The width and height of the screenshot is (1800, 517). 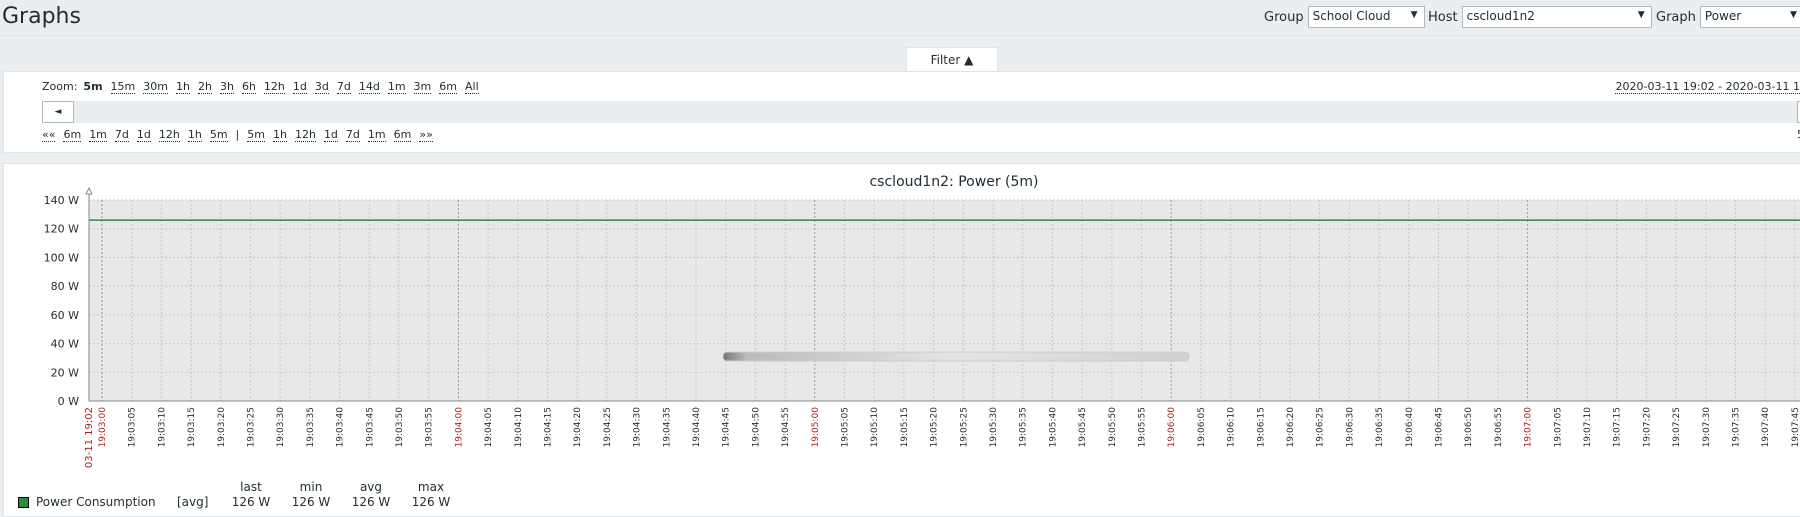 I want to click on filter-tab: Filter ▲, so click(x=952, y=59).